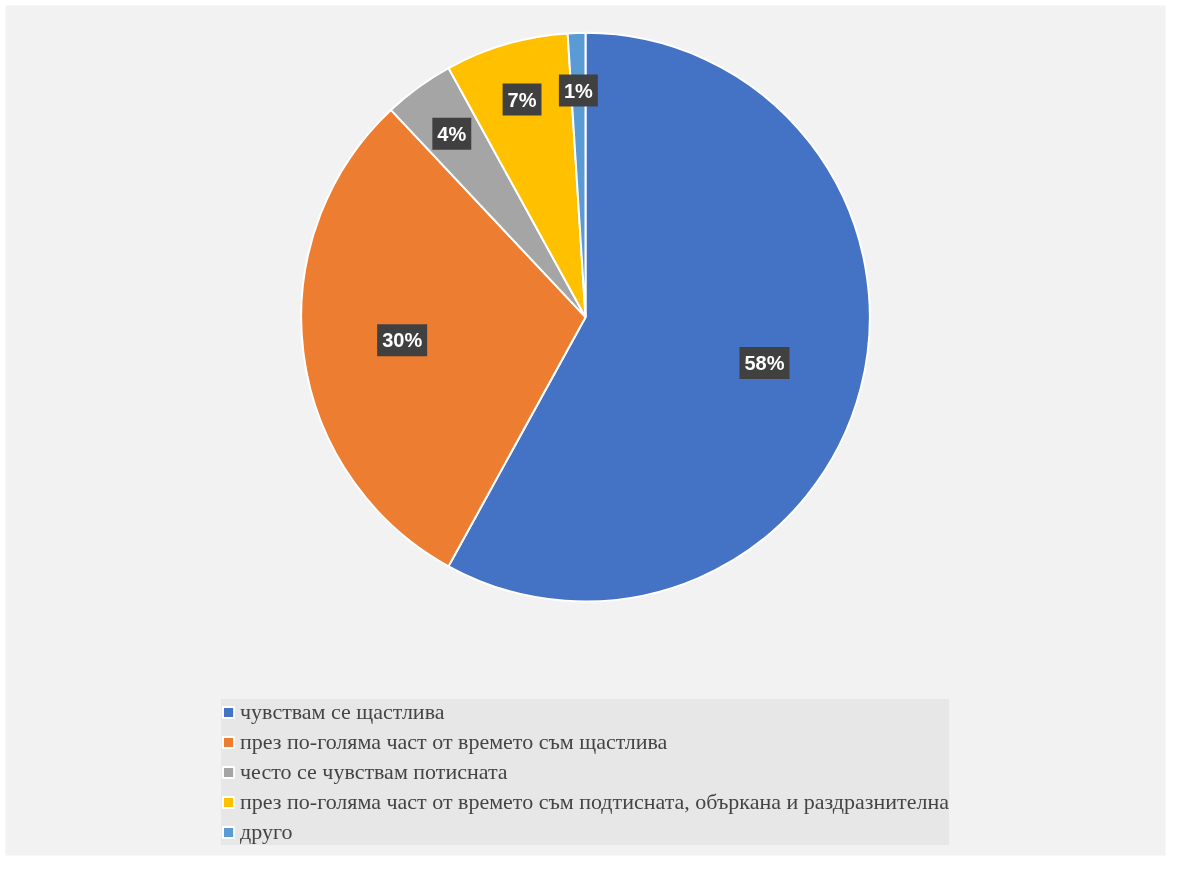 Image resolution: width=1182 pixels, height=877 pixels. Describe the element at coordinates (266, 832) in the screenshot. I see `legend-label: друго` at that location.